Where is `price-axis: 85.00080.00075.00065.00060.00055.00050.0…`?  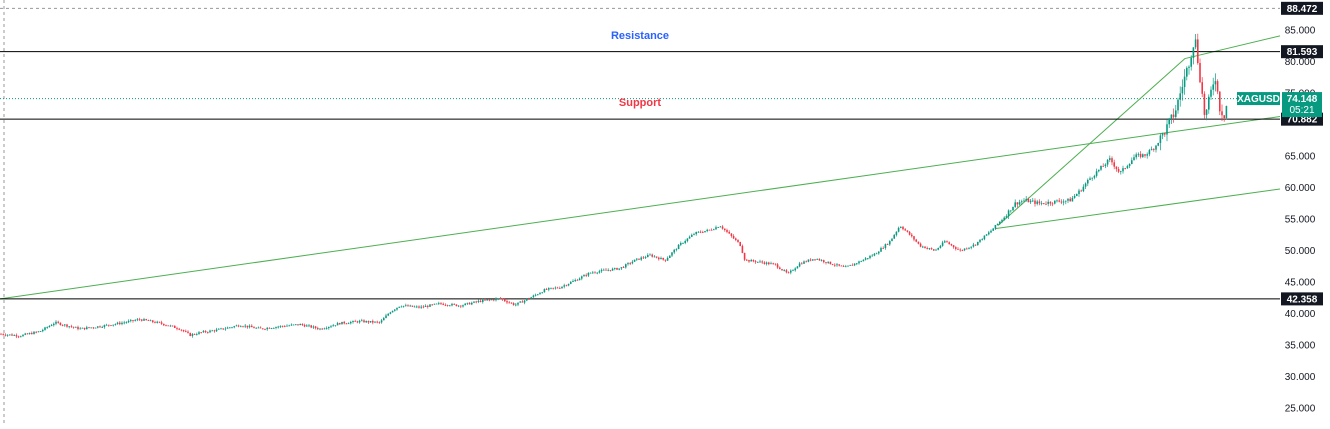
price-axis: 85.00080.00075.00065.00060.00055.00050.0… is located at coordinates (1305, 212).